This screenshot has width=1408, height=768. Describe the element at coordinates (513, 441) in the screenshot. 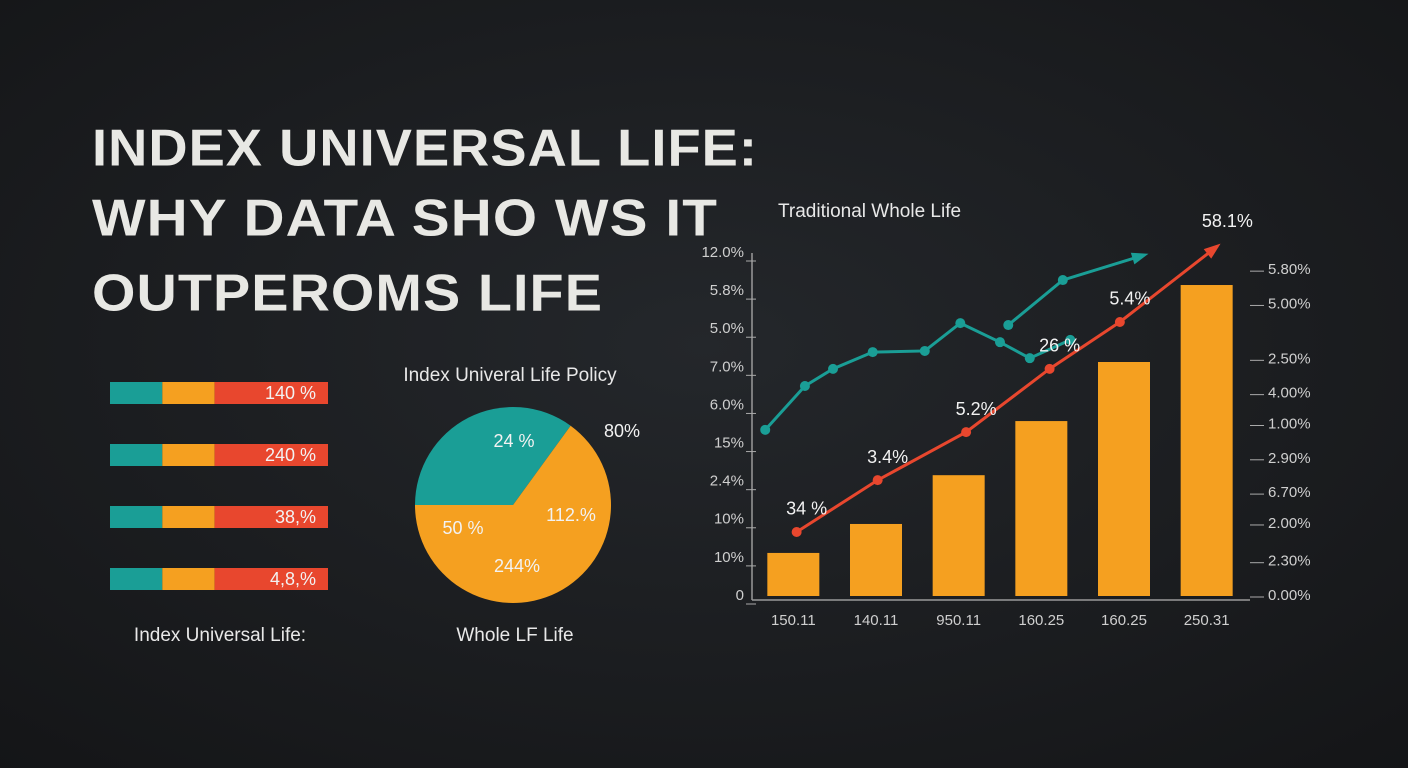

I see `pie-annotation: 24 %` at that location.